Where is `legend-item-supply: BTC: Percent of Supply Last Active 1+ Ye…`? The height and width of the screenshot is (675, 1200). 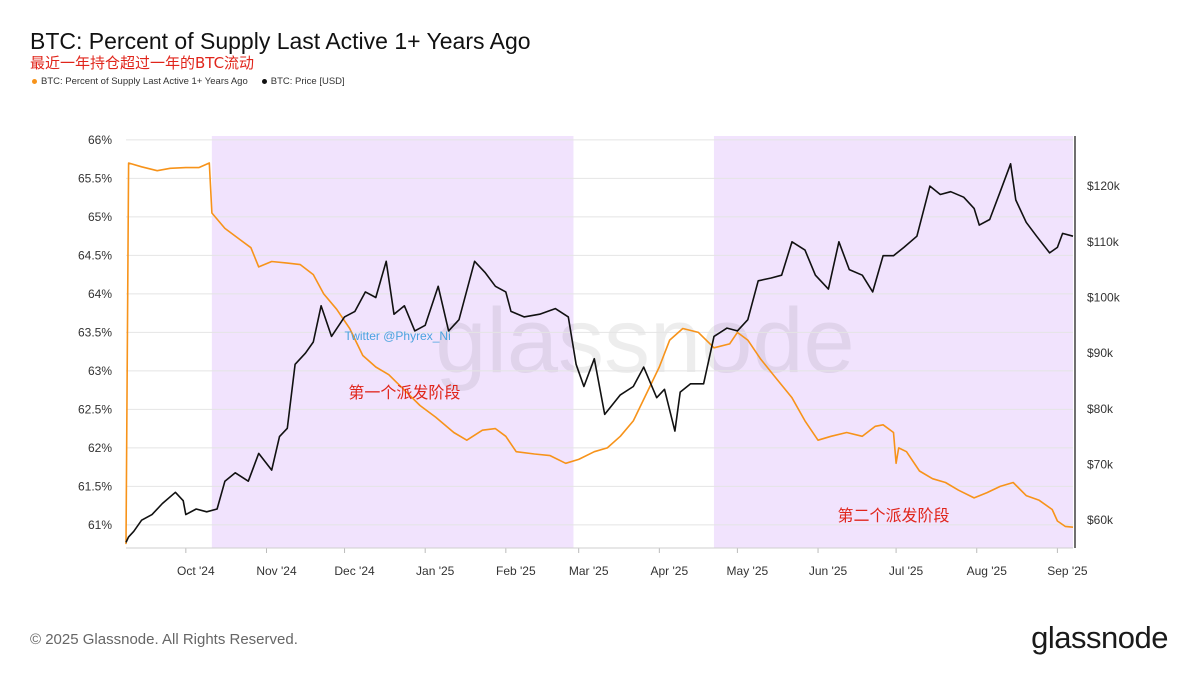
legend-item-supply: BTC: Percent of Supply Last Active 1+ Ye… is located at coordinates (140, 81).